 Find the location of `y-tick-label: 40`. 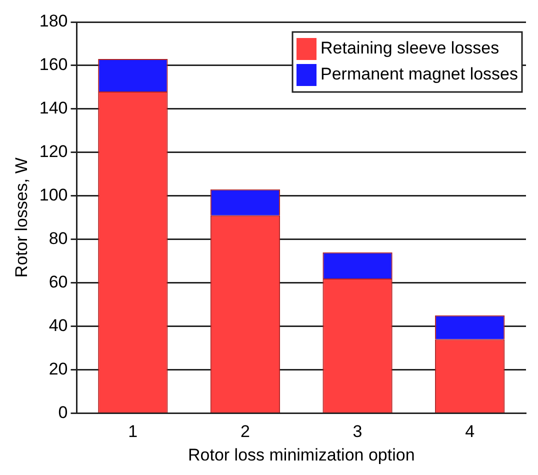

y-tick-label: 40 is located at coordinates (58, 325).